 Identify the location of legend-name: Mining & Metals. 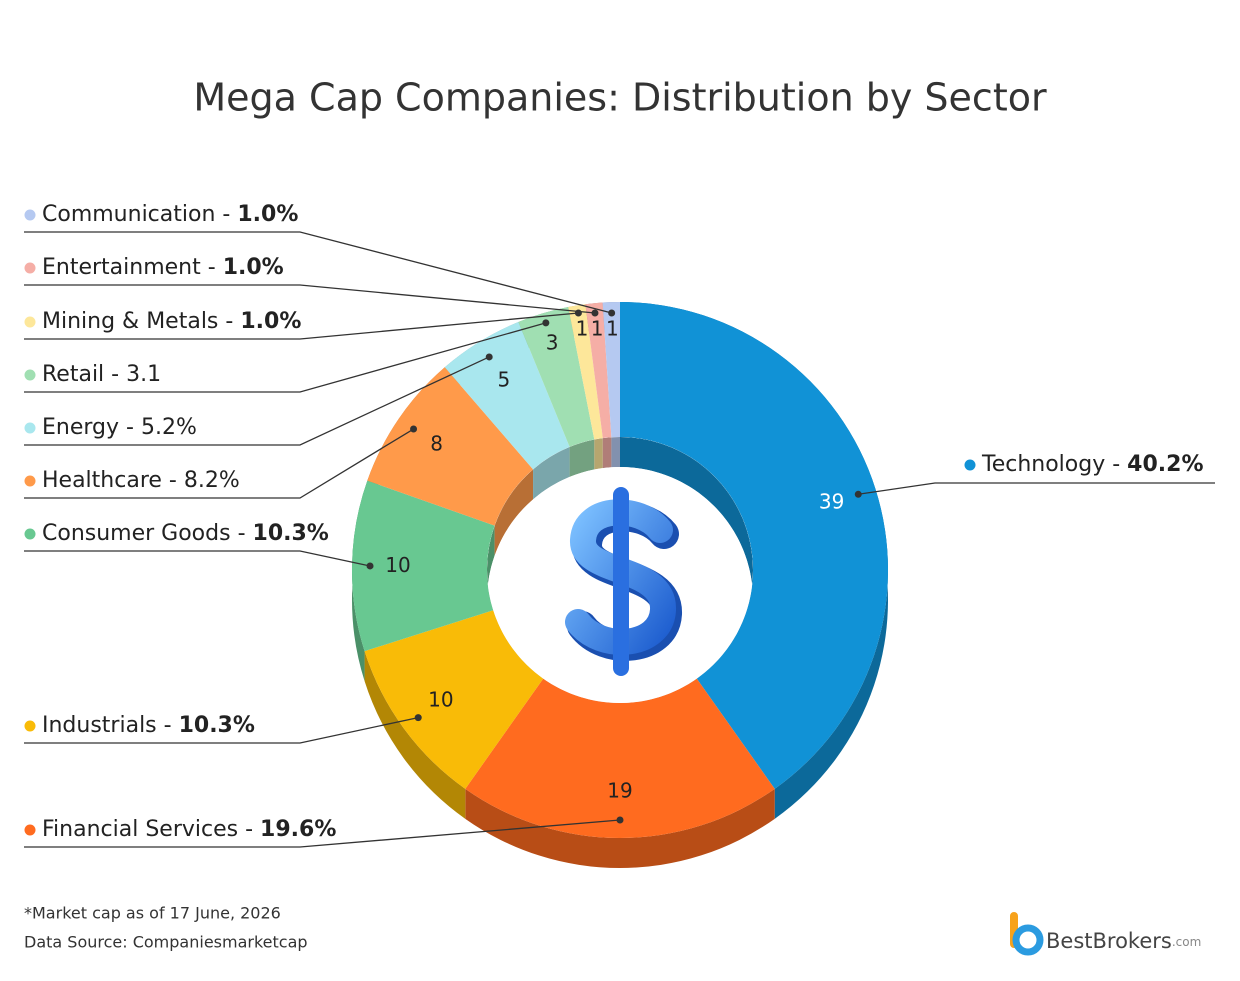
(130, 321).